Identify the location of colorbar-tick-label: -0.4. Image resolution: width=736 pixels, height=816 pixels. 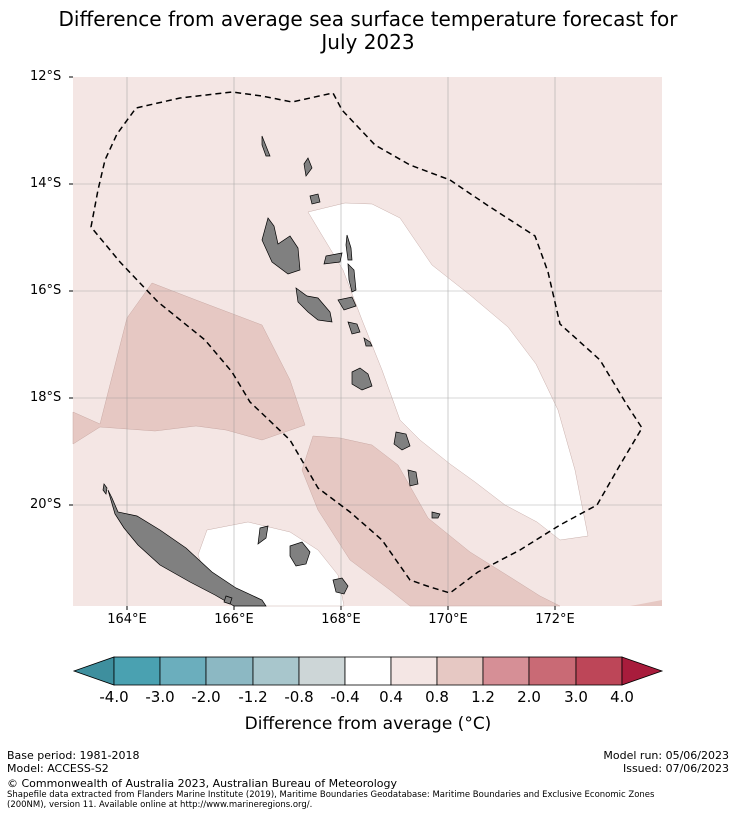
(345, 697).